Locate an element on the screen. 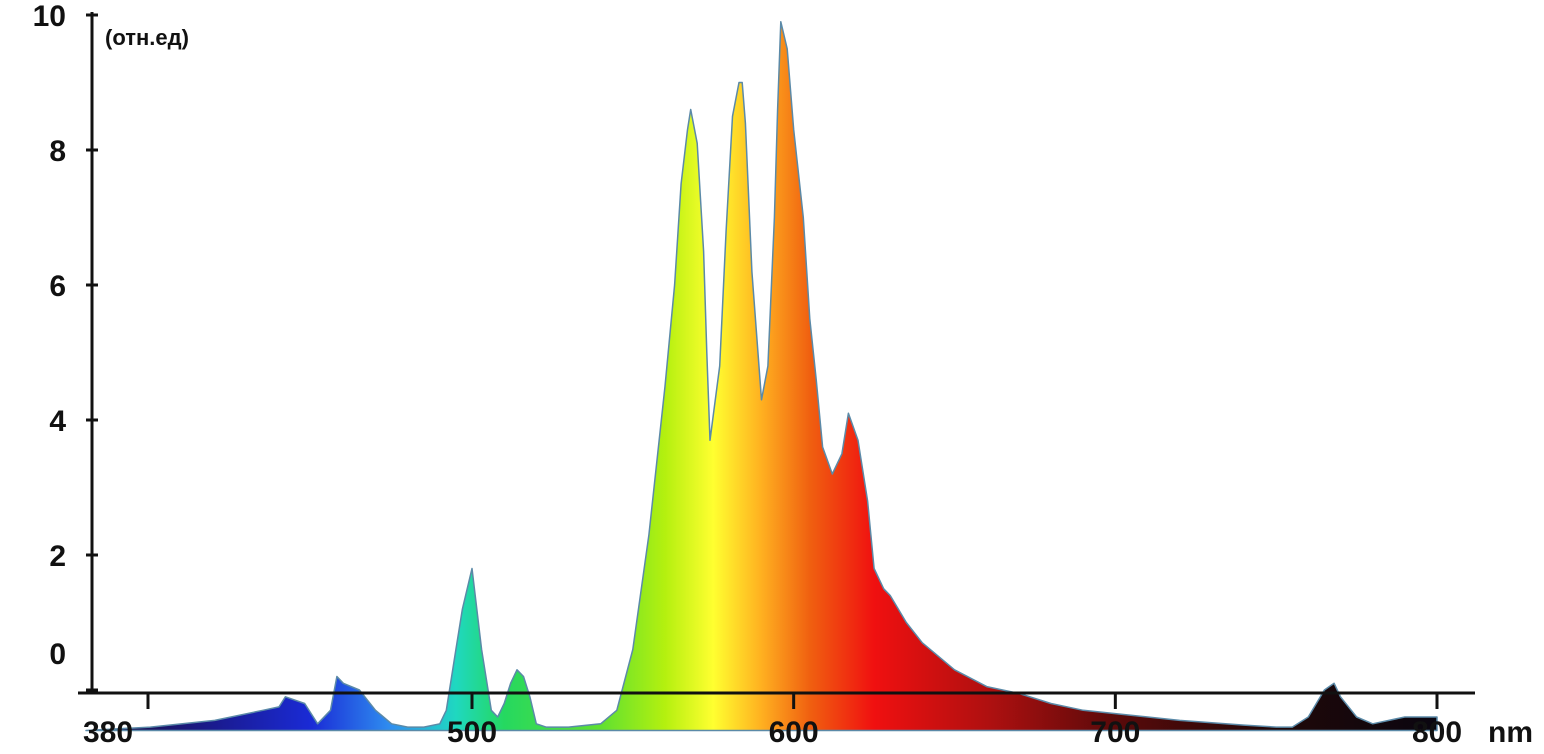  x-tick-label: 500 is located at coordinates (472, 732).